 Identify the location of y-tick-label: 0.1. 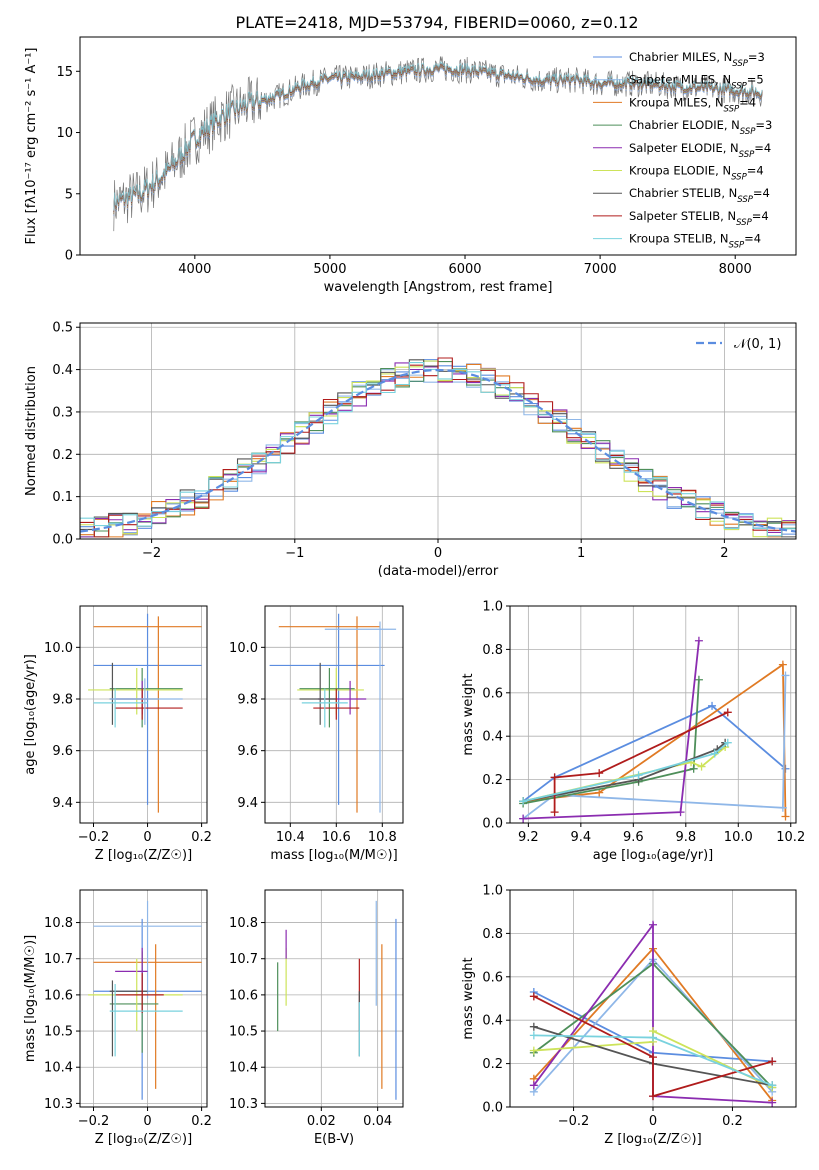
(62, 497).